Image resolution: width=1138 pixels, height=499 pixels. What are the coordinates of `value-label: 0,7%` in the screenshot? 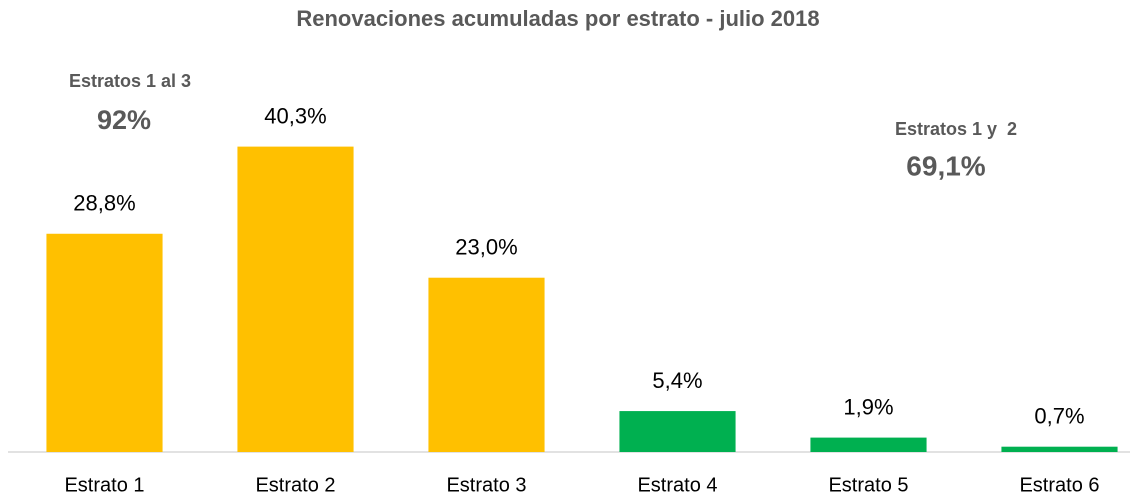 It's located at (1059, 416).